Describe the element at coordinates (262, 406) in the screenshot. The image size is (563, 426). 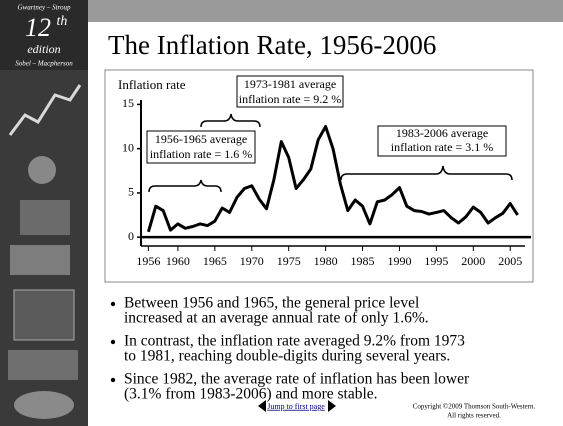
I see `nav-arrow-left` at that location.